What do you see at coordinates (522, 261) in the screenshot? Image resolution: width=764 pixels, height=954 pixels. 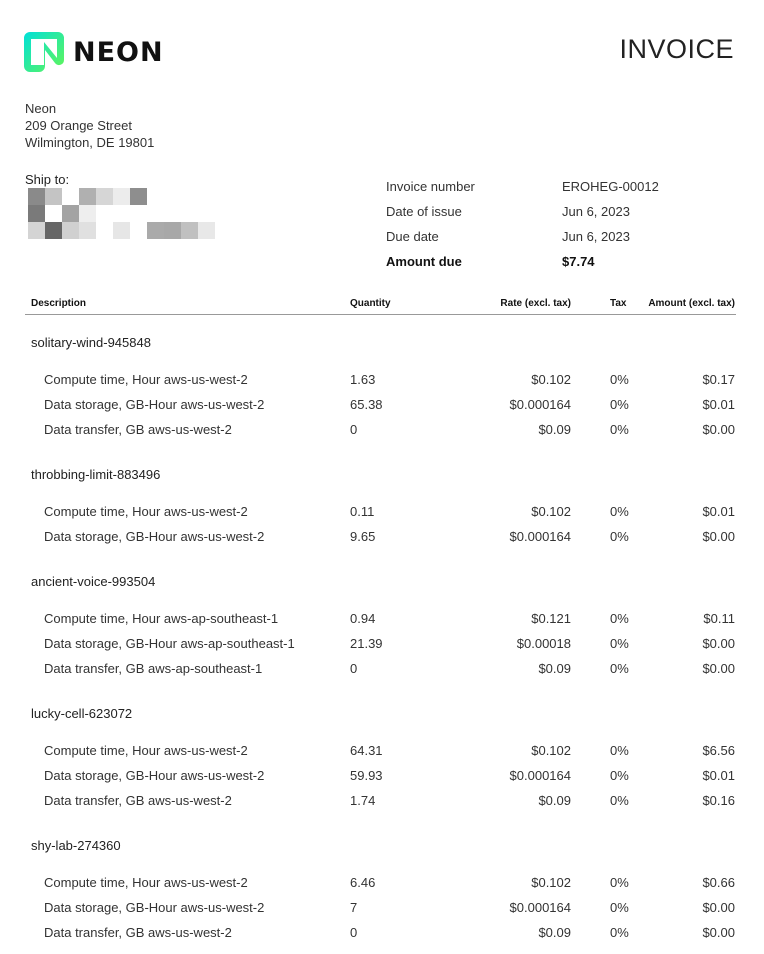 I see `meta-row: Amount due $7.74` at bounding box center [522, 261].